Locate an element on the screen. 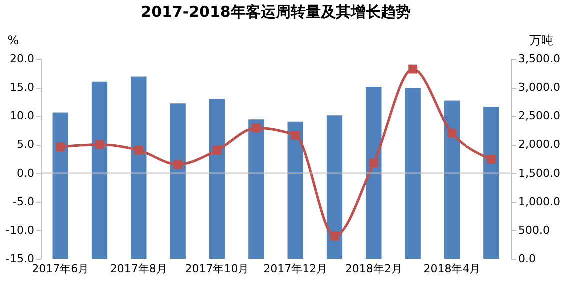  y-tick-label: 15.0 is located at coordinates (22, 87).